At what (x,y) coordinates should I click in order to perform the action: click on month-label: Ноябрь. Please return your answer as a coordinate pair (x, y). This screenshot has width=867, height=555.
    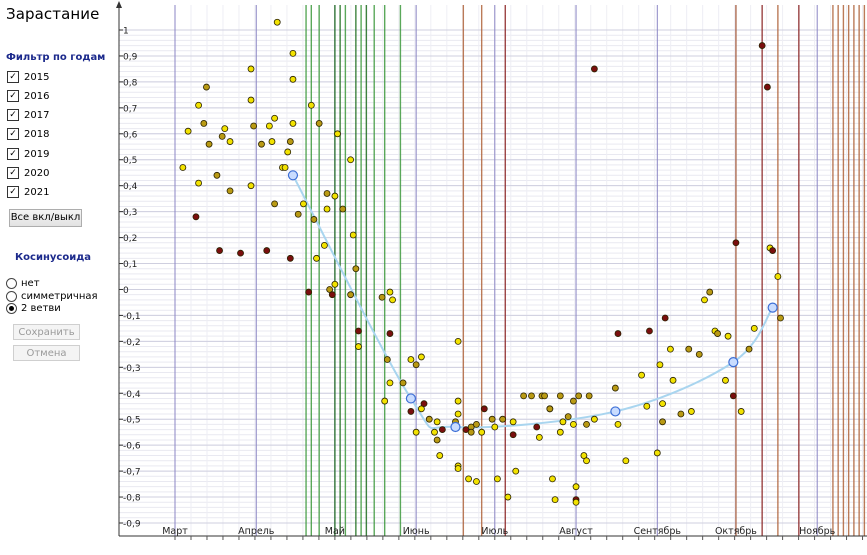
    Looking at the image, I should click on (817, 531).